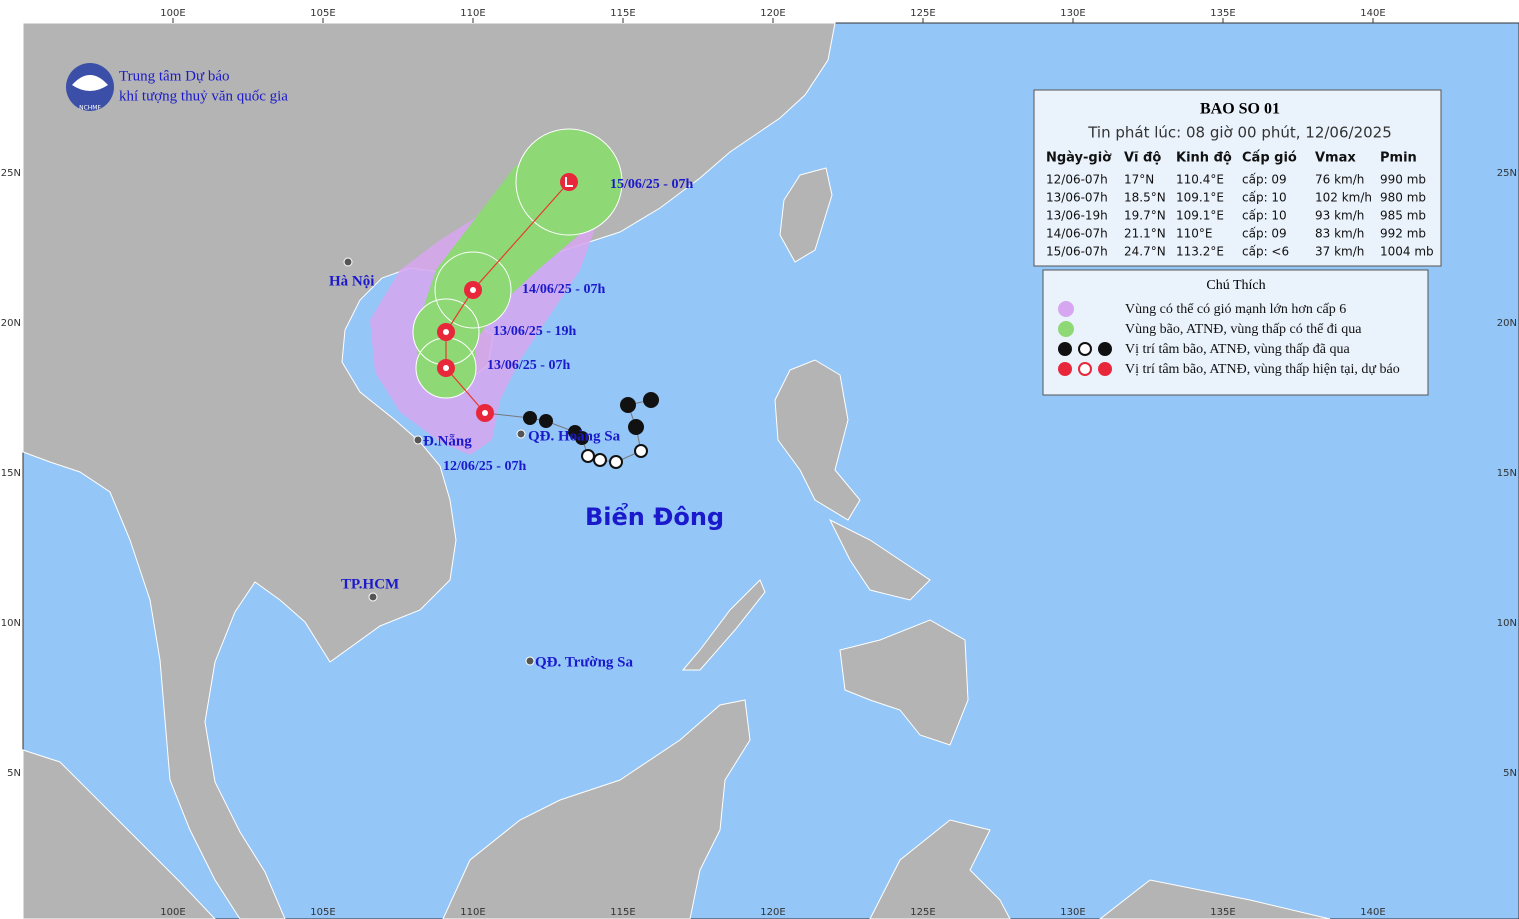  I want to click on place-label: TP.HCM, so click(370, 584).